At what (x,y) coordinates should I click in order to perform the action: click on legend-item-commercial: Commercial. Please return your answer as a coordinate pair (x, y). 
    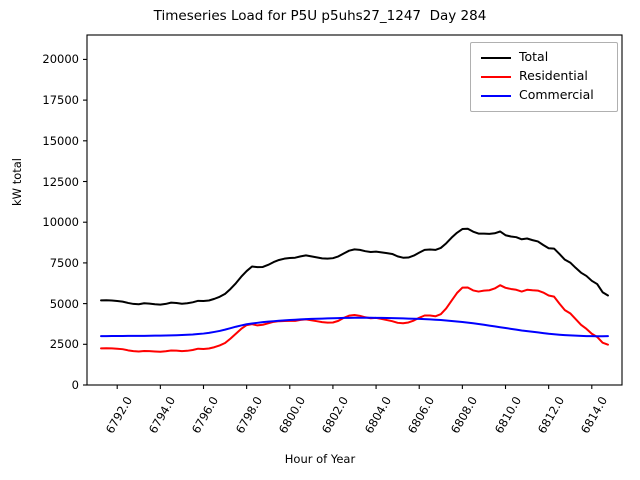
    Looking at the image, I should click on (544, 95).